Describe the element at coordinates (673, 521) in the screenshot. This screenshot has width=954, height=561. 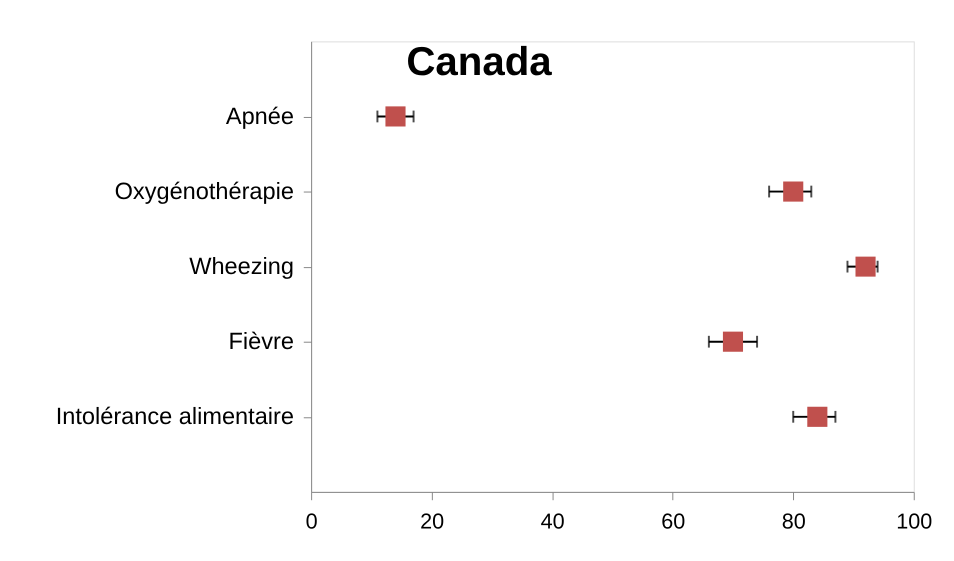
I see `x-tick-label: 60` at that location.